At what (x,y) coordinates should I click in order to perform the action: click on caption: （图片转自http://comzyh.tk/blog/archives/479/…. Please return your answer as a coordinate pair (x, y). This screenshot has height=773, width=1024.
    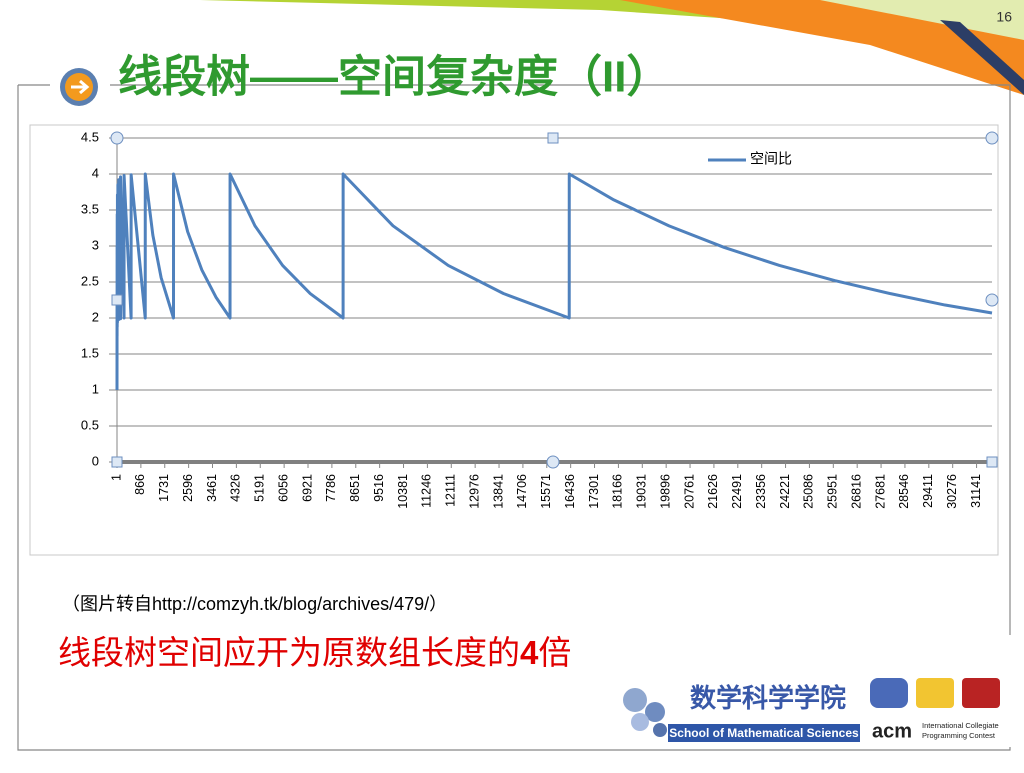
    Looking at the image, I should click on (254, 604).